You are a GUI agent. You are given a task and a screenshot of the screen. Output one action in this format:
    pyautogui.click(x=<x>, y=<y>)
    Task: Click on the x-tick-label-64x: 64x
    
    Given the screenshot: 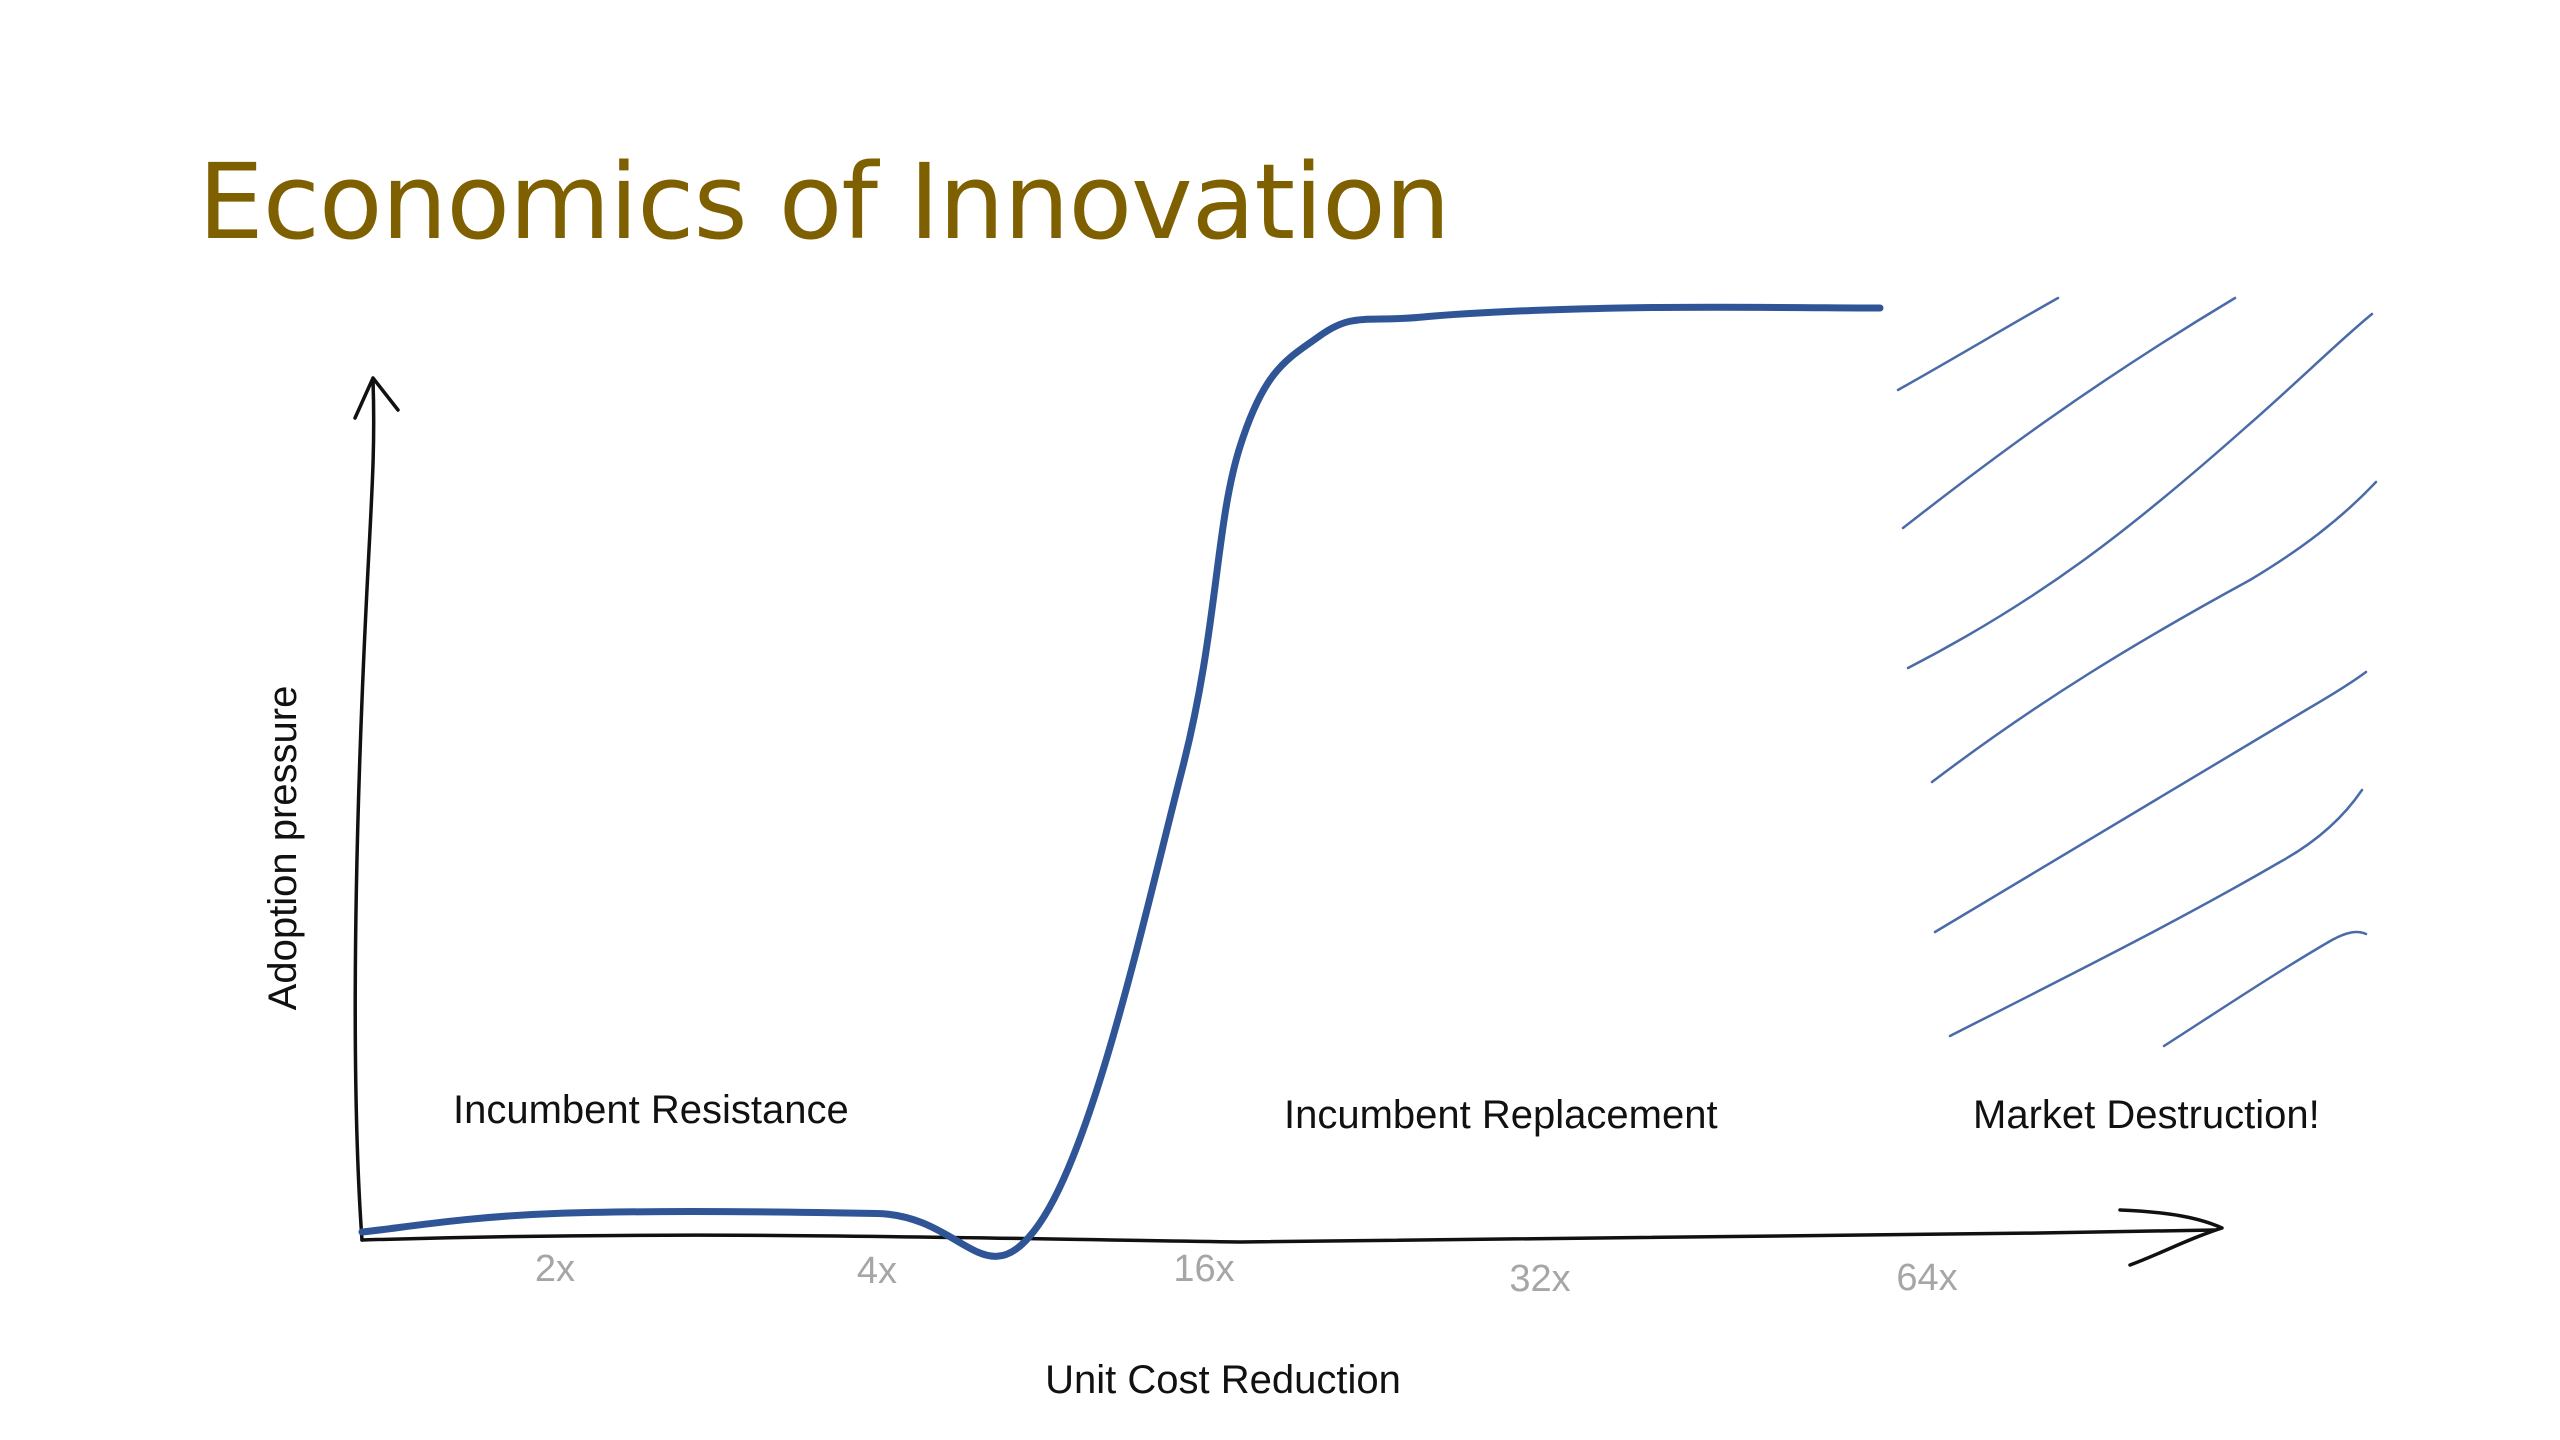 What is the action you would take?
    pyautogui.click(x=1926, y=1278)
    